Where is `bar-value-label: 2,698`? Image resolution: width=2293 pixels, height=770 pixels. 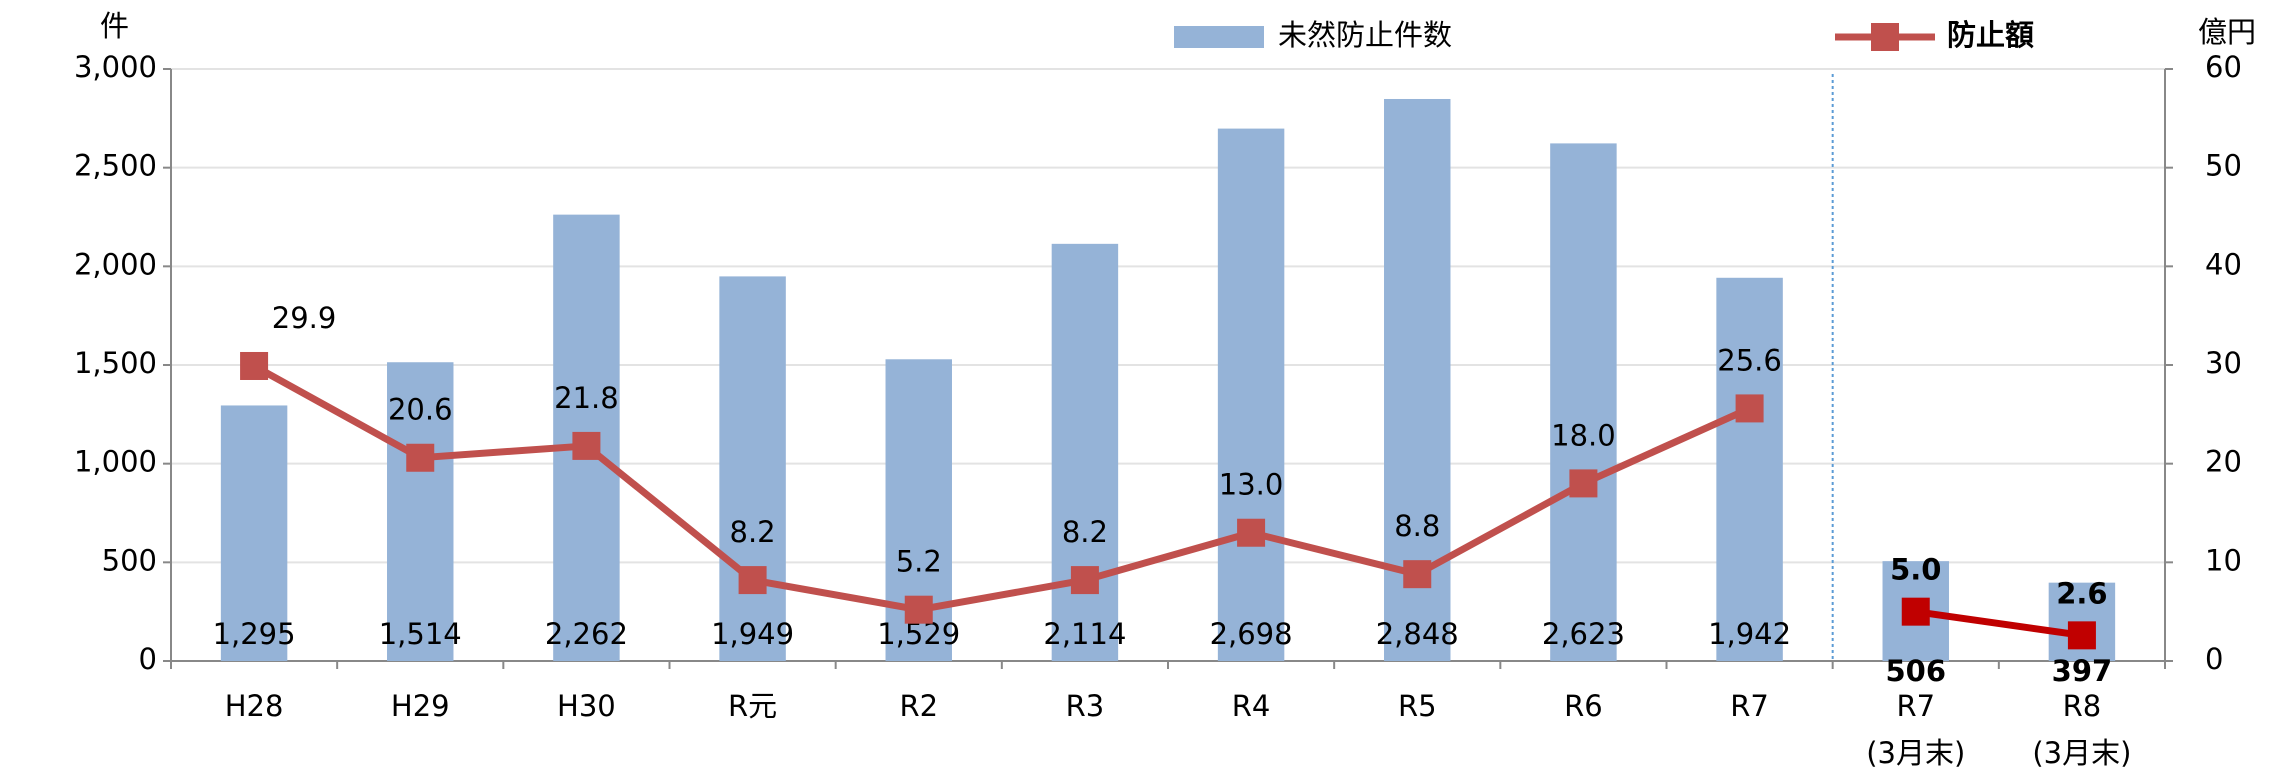
bar-value-label: 2,698 is located at coordinates (1251, 634).